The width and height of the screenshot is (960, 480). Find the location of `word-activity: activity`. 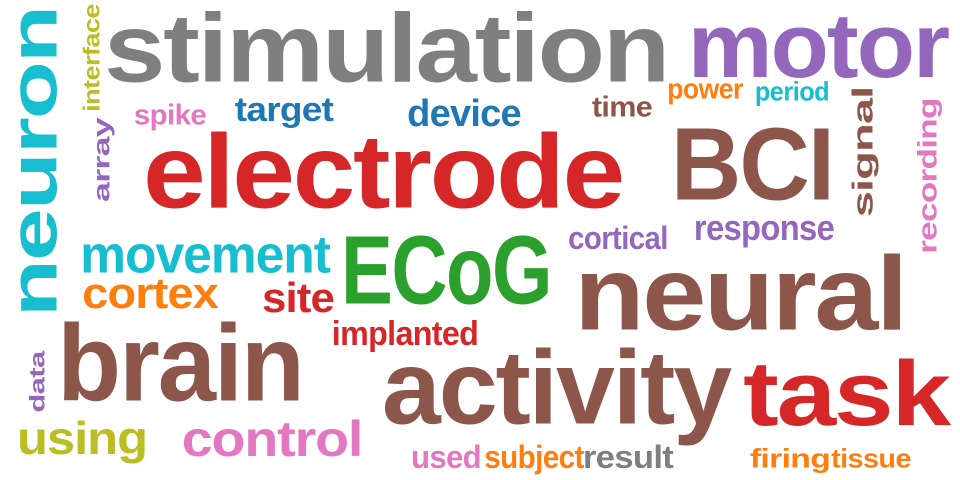

word-activity: activity is located at coordinates (556, 388).